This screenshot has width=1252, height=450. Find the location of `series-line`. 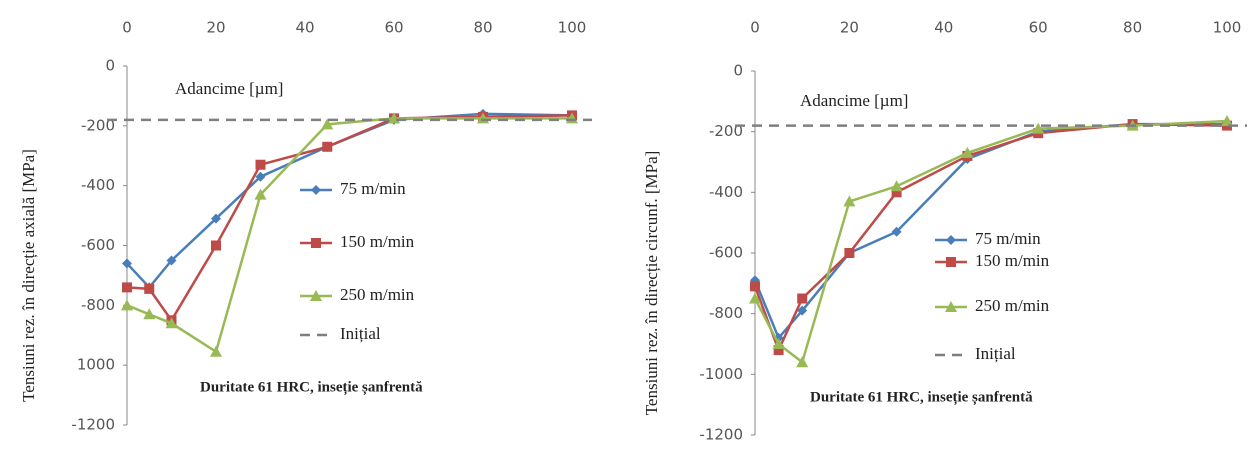

series-line is located at coordinates (349, 201).